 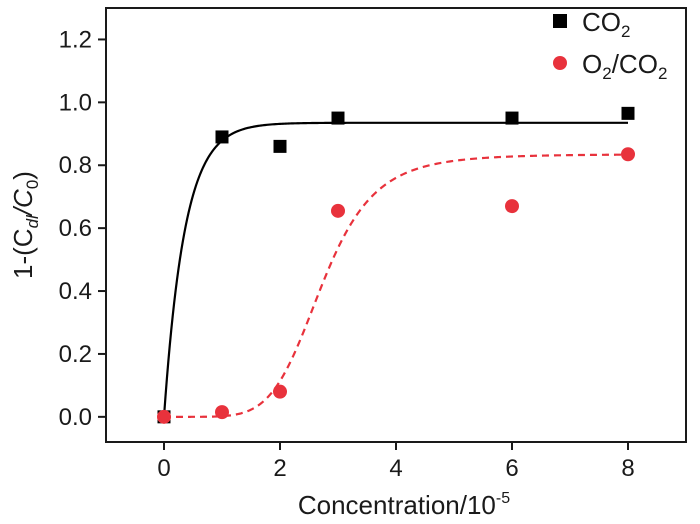 What do you see at coordinates (75, 291) in the screenshot?
I see `y-tick-label: 0.4` at bounding box center [75, 291].